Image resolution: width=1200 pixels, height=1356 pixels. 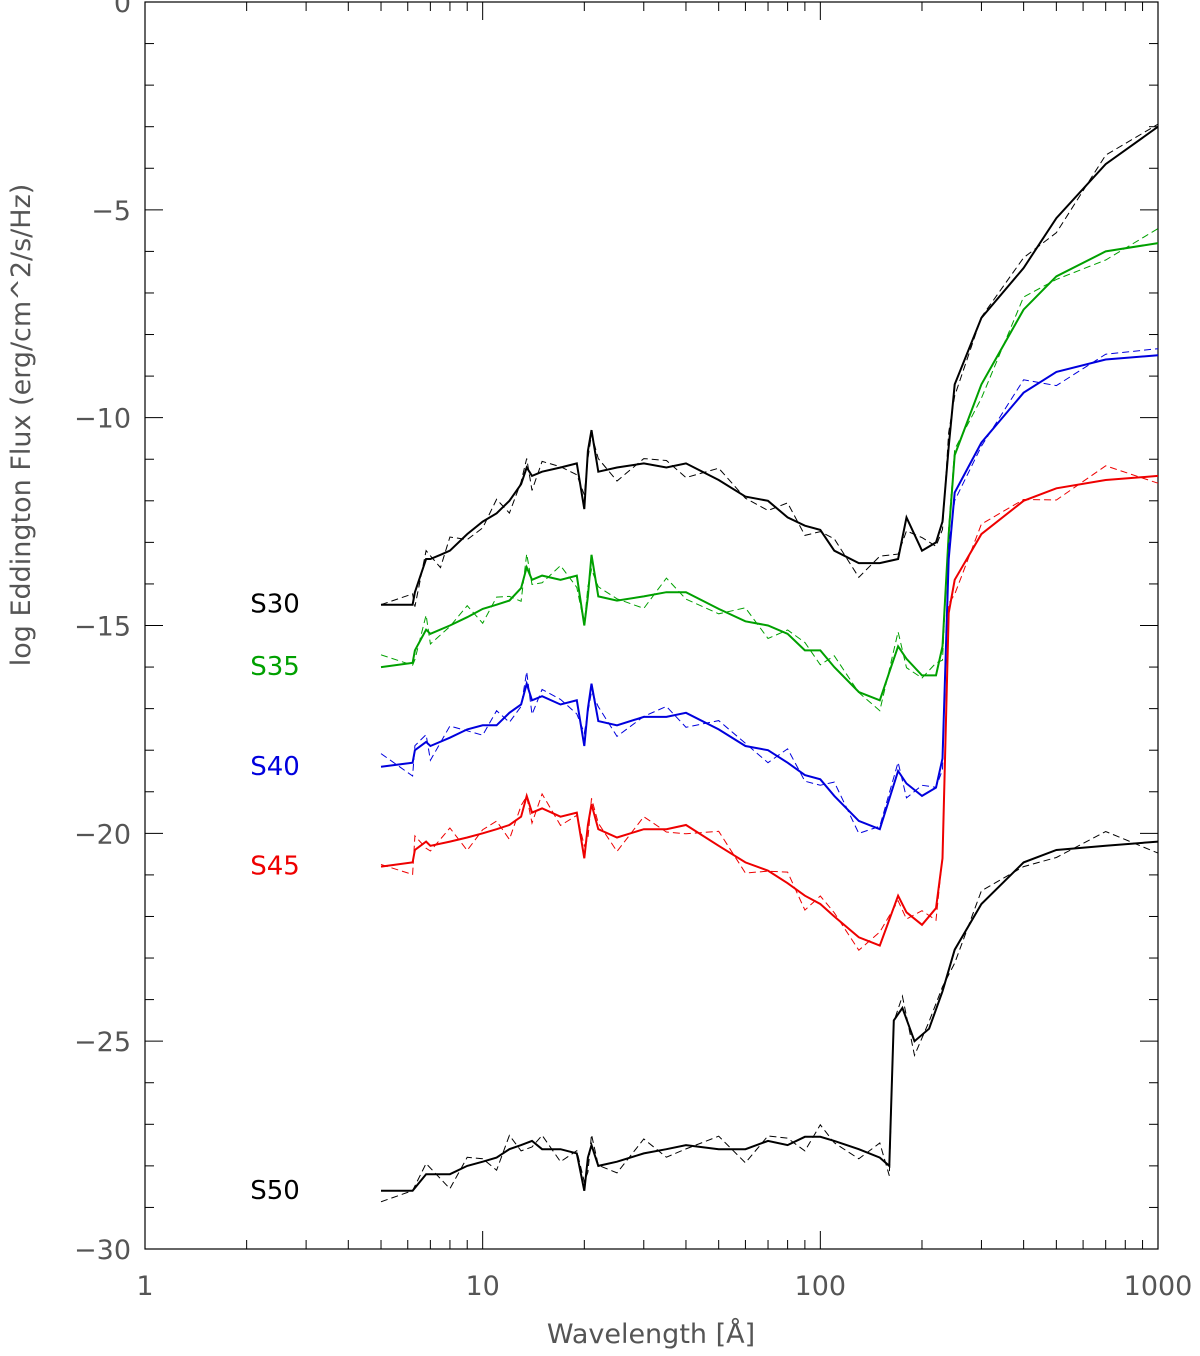 I want to click on x-tick-label: 1, so click(x=144, y=1286).